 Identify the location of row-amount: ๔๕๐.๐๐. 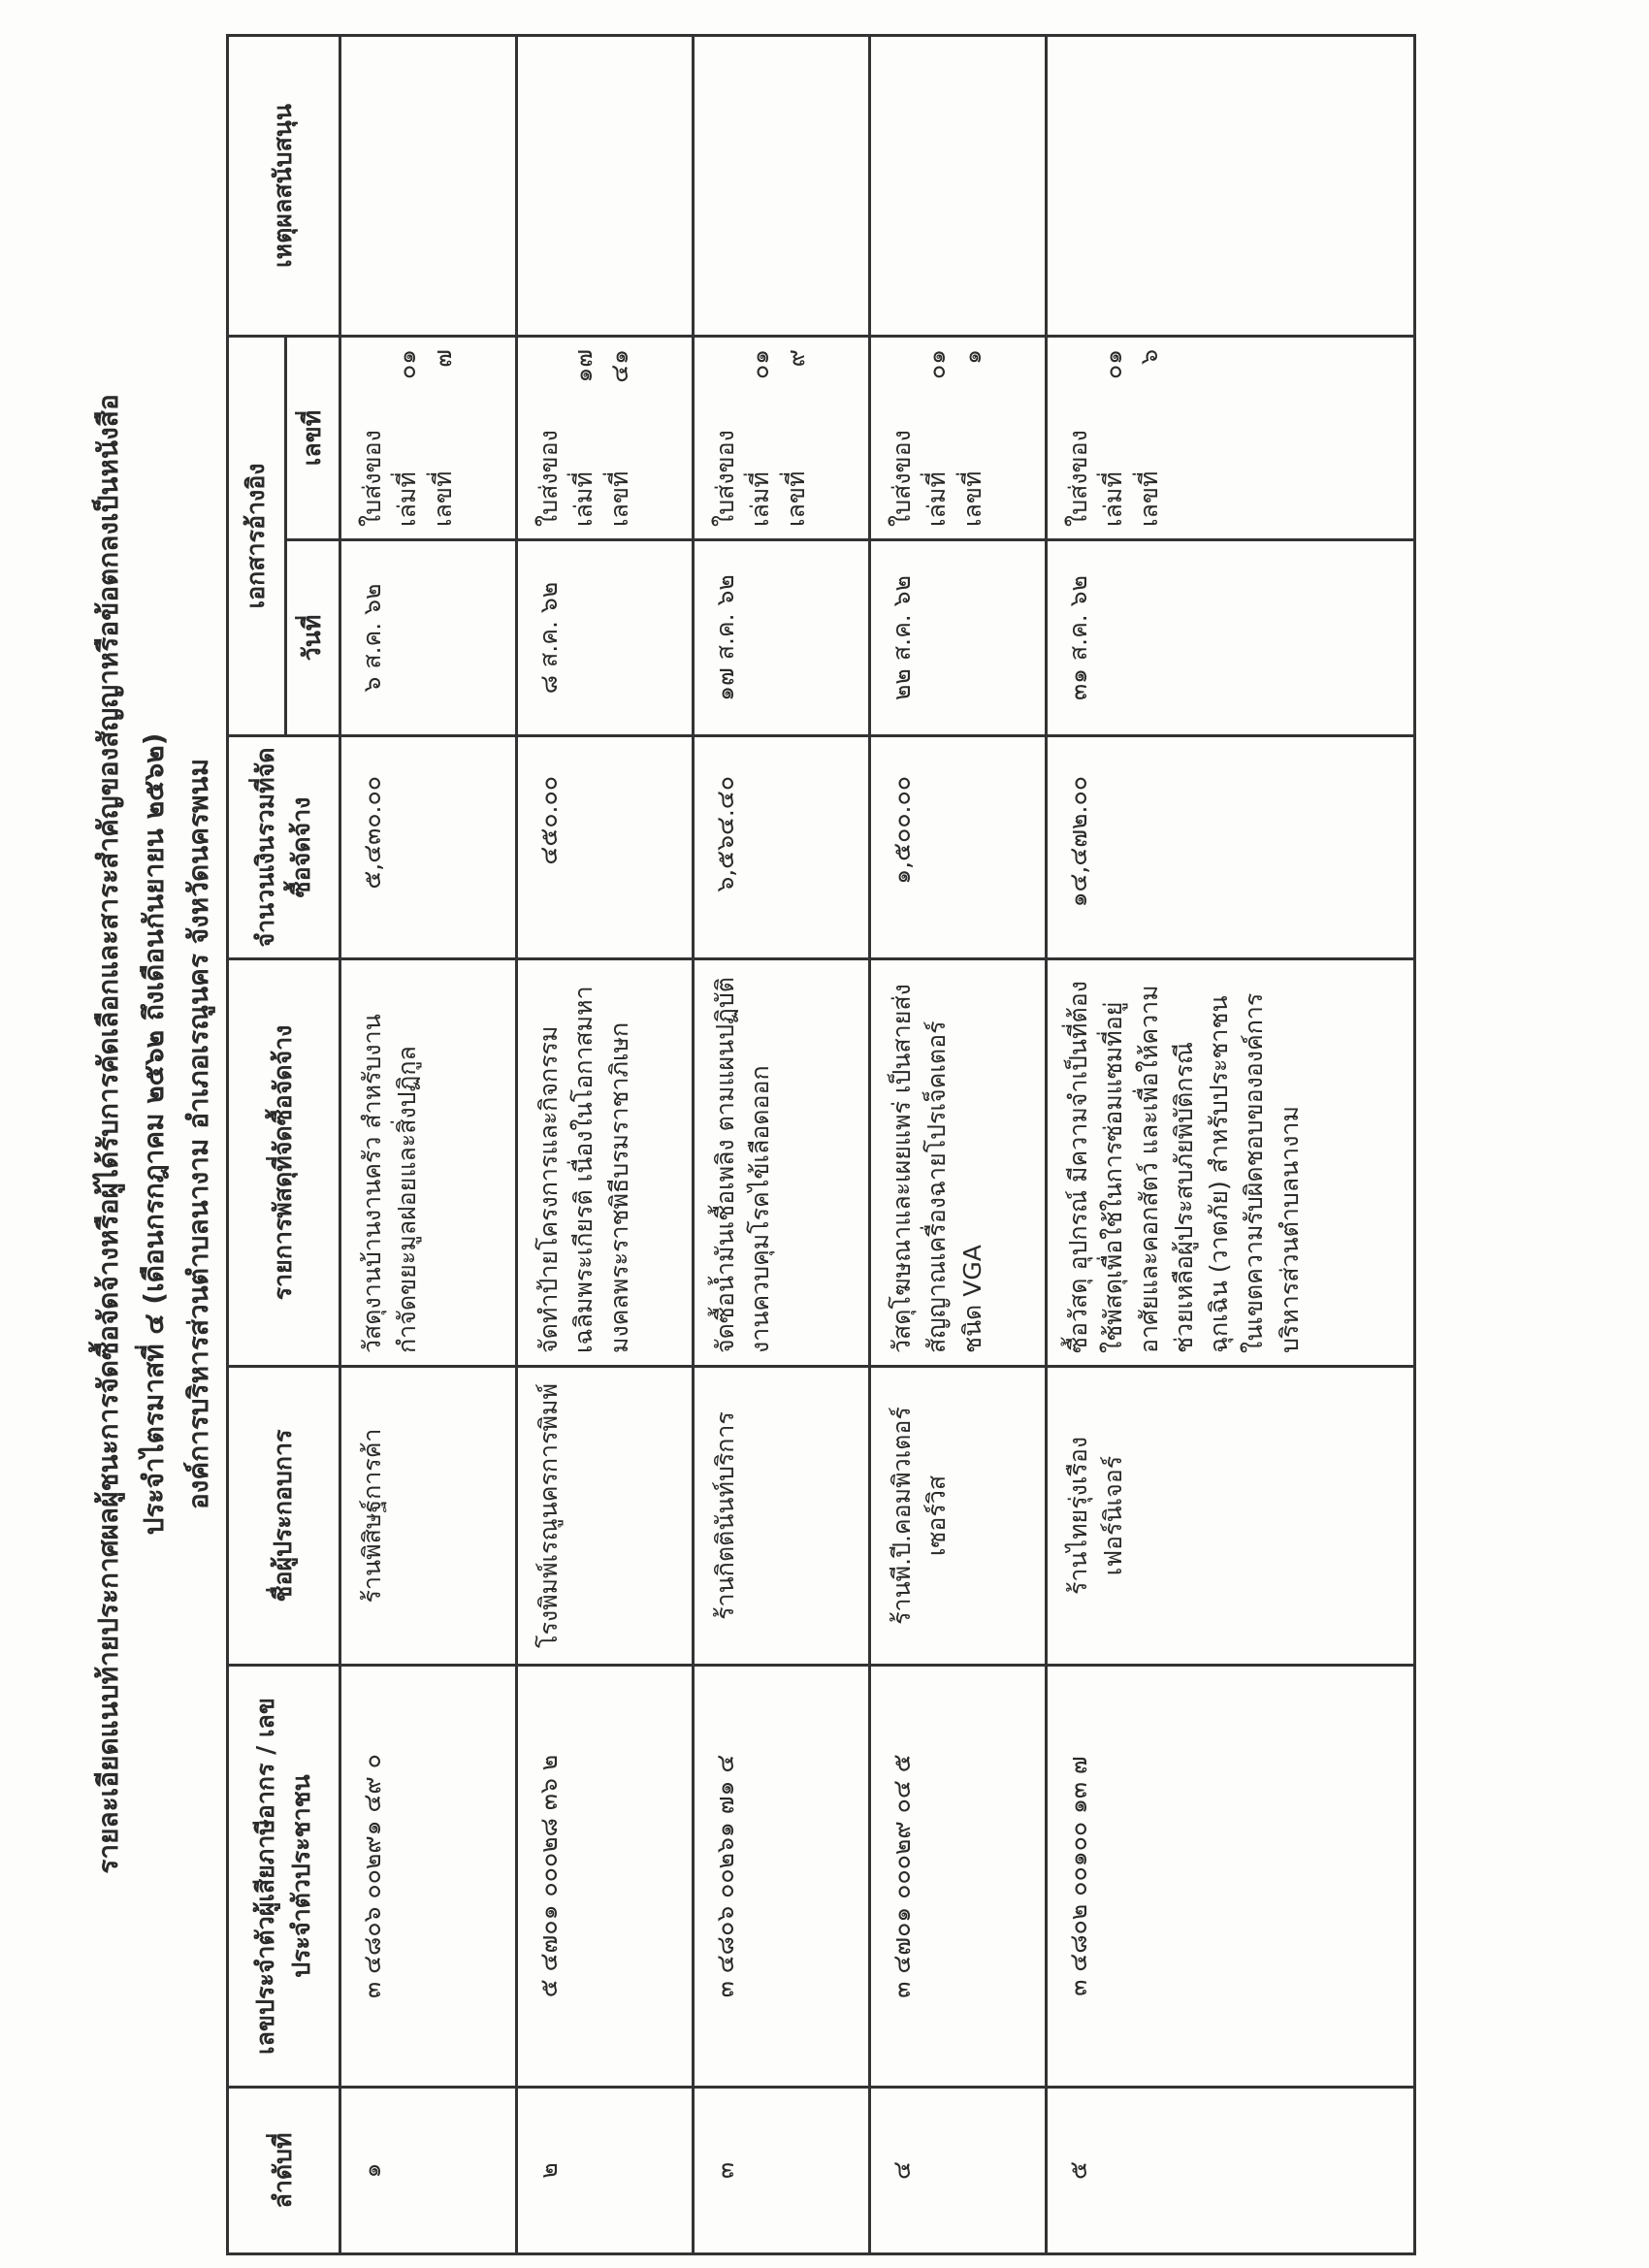
(605, 847).